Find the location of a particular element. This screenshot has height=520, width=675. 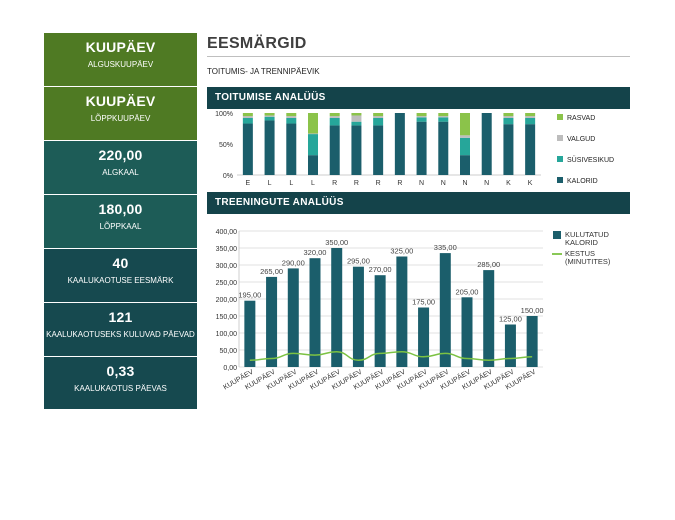

start-weight-tile: 220,00 ALGKAAL is located at coordinates (120, 167).